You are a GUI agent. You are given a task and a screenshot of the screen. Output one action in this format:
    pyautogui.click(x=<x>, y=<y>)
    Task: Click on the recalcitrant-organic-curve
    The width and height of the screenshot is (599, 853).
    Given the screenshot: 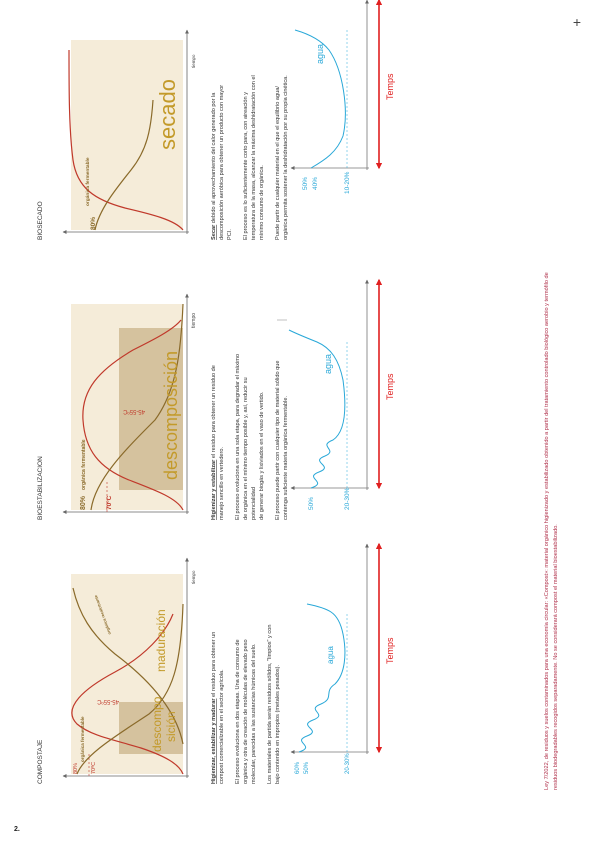 What is the action you would take?
    pyautogui.click(x=128, y=666)
    